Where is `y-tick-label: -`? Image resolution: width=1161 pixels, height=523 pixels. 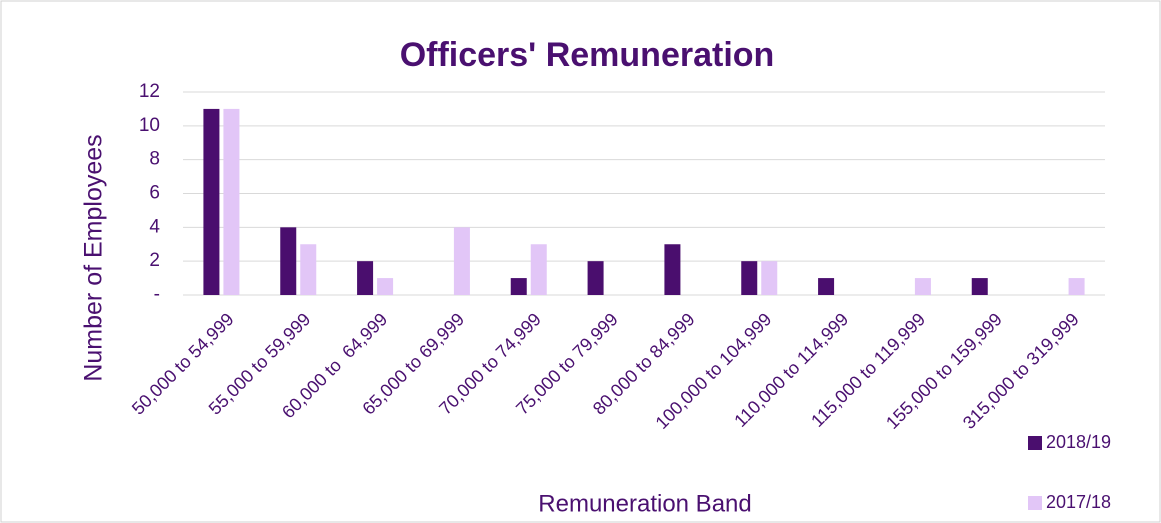 y-tick-label: - is located at coordinates (157, 294).